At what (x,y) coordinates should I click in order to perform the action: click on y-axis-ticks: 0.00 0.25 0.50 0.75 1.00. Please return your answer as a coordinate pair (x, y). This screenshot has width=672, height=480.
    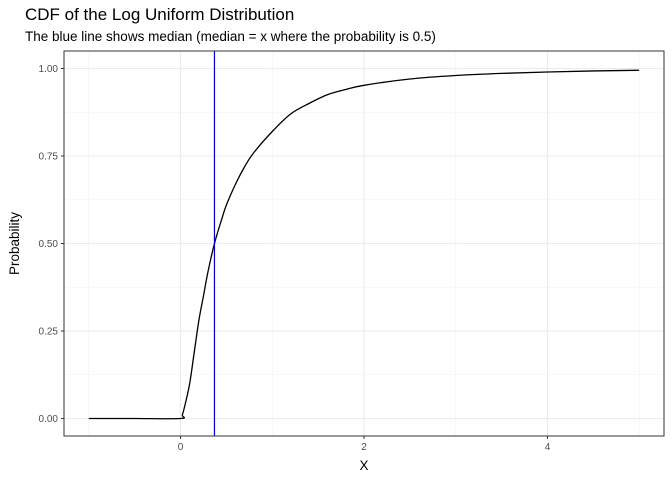
    Looking at the image, I should click on (51, 244).